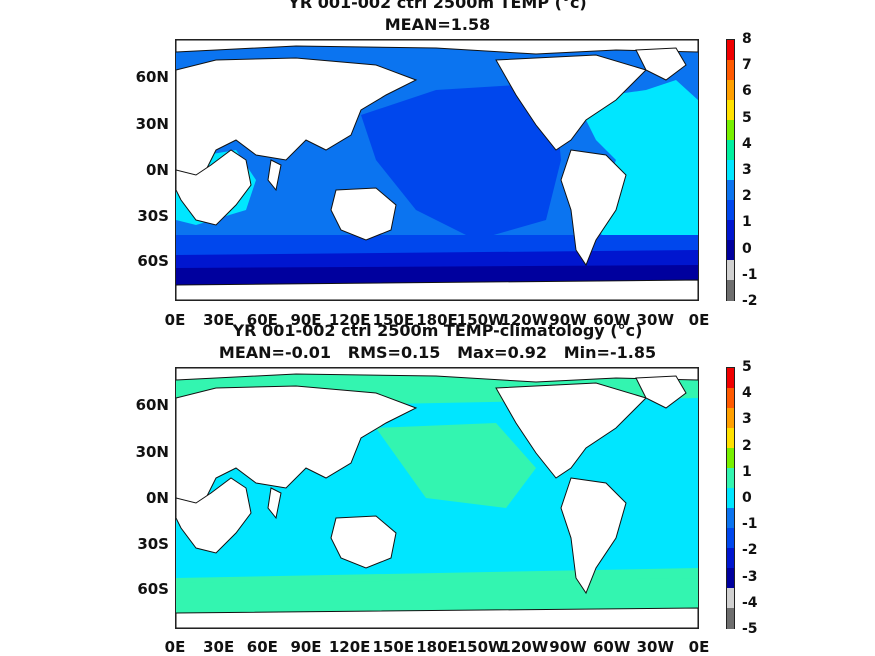 Image resolution: width=875 pixels, height=656 pixels. Describe the element at coordinates (747, 393) in the screenshot. I see `panel2-colorbar-tick: 4` at that location.